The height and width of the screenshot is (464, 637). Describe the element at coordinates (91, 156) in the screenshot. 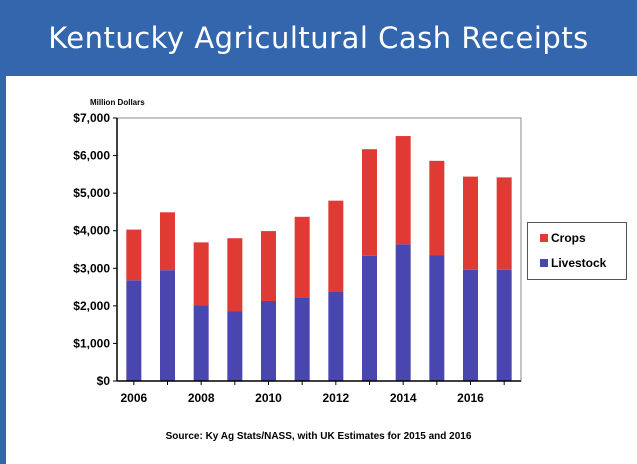

I see `y-tick-label: $6,000` at that location.